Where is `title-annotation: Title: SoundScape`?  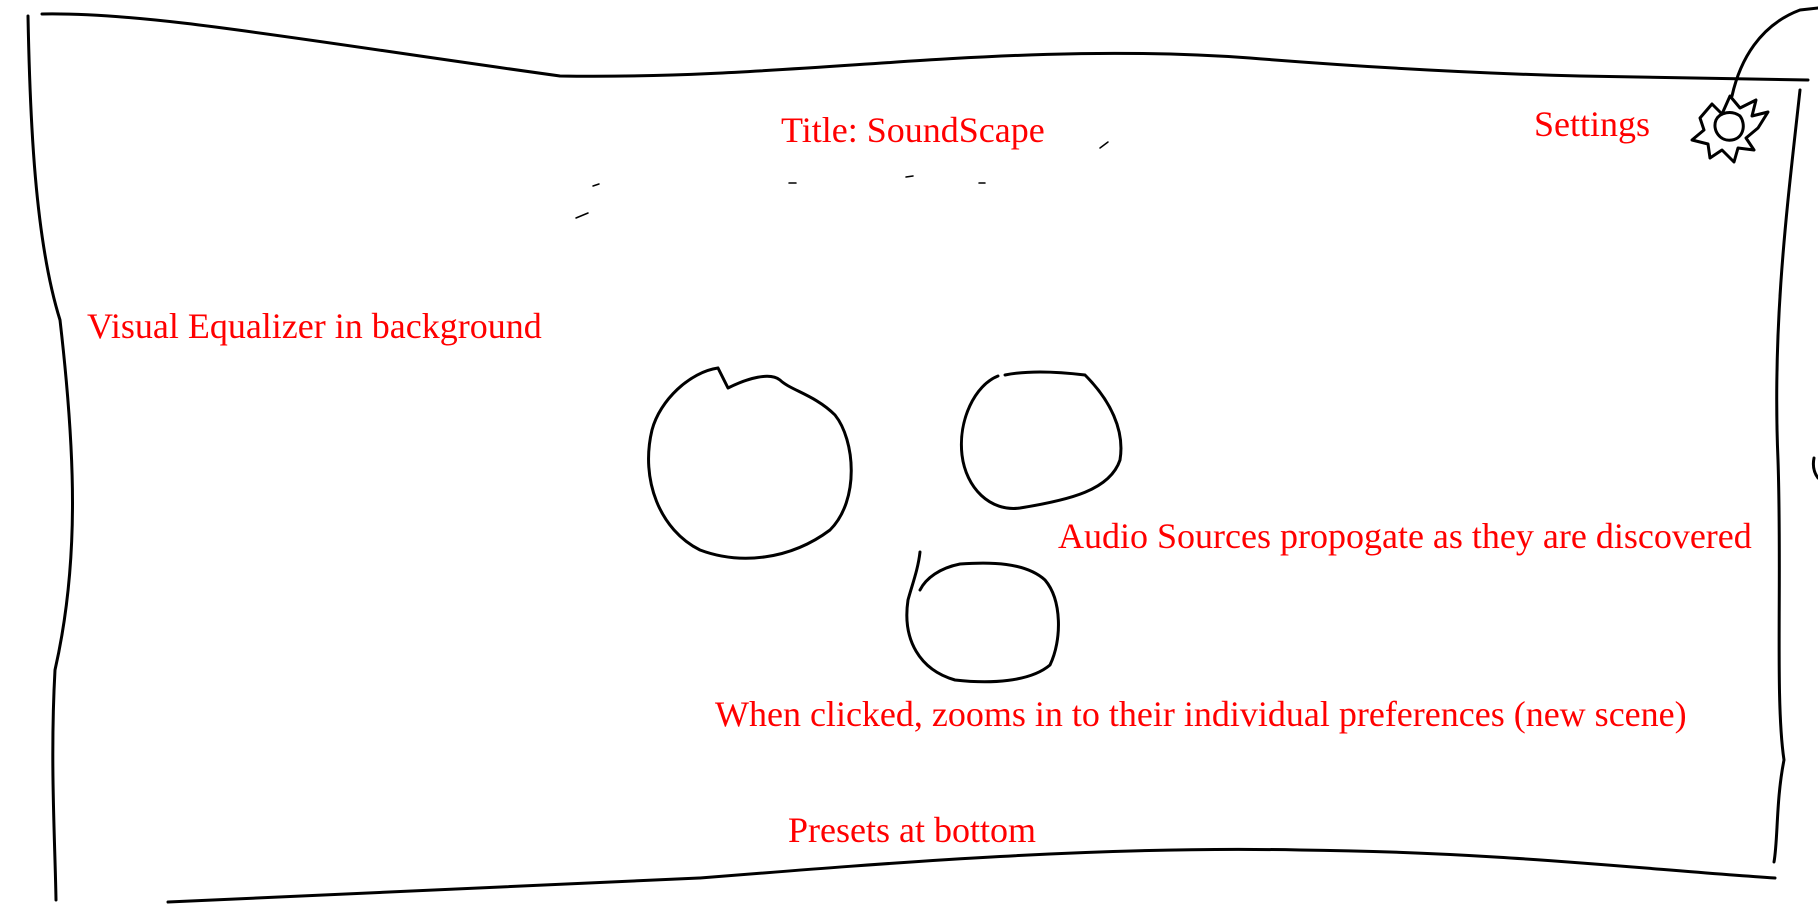 title-annotation: Title: SoundScape is located at coordinates (913, 130).